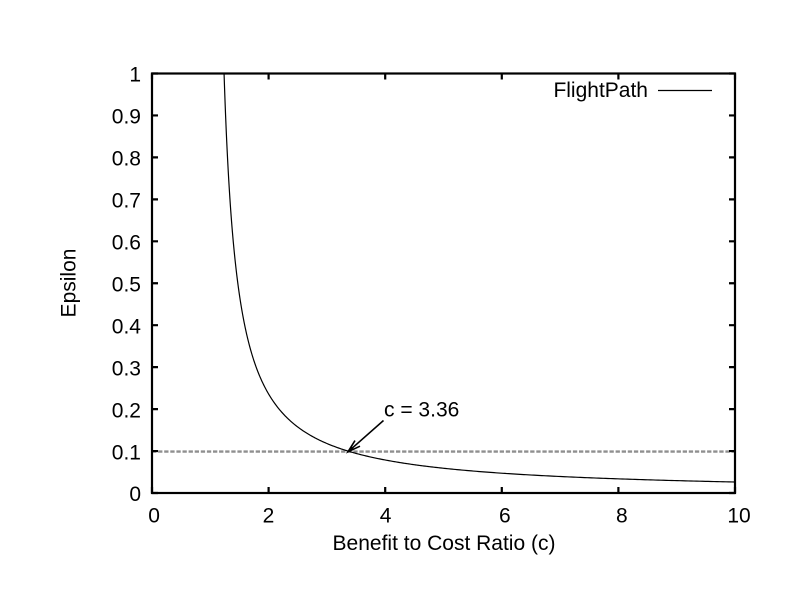  I want to click on svg-text: 10, so click(738, 516).